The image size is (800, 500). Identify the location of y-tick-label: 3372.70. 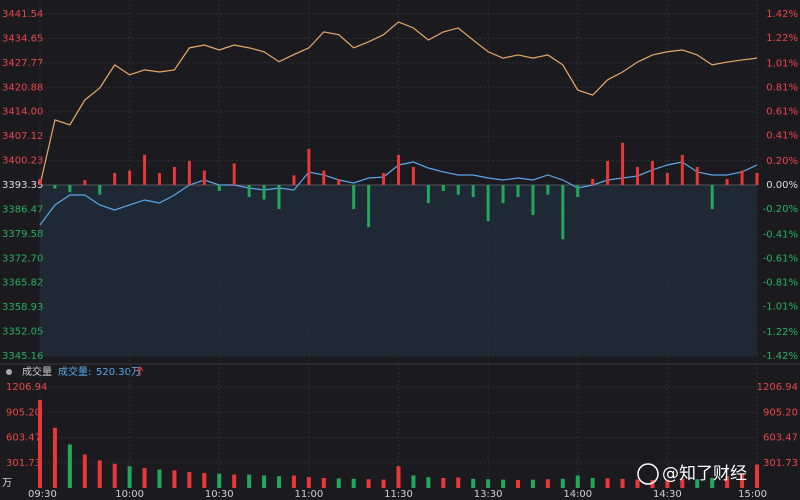
(22, 258).